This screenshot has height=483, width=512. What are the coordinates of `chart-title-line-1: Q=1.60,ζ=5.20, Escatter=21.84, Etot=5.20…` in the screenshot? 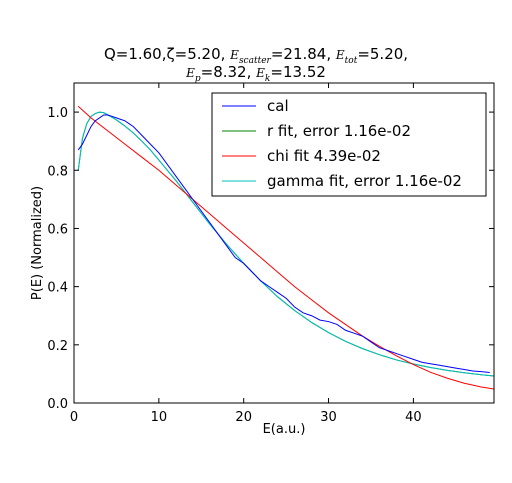 It's located at (256, 58).